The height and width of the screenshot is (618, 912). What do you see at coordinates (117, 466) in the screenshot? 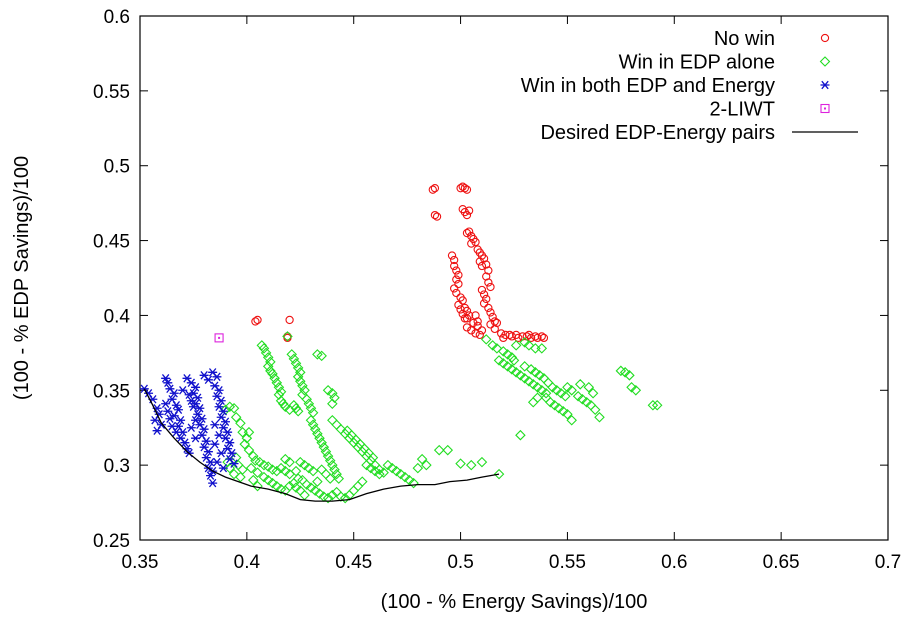
I see `y-tick-label: 0.3` at bounding box center [117, 466].